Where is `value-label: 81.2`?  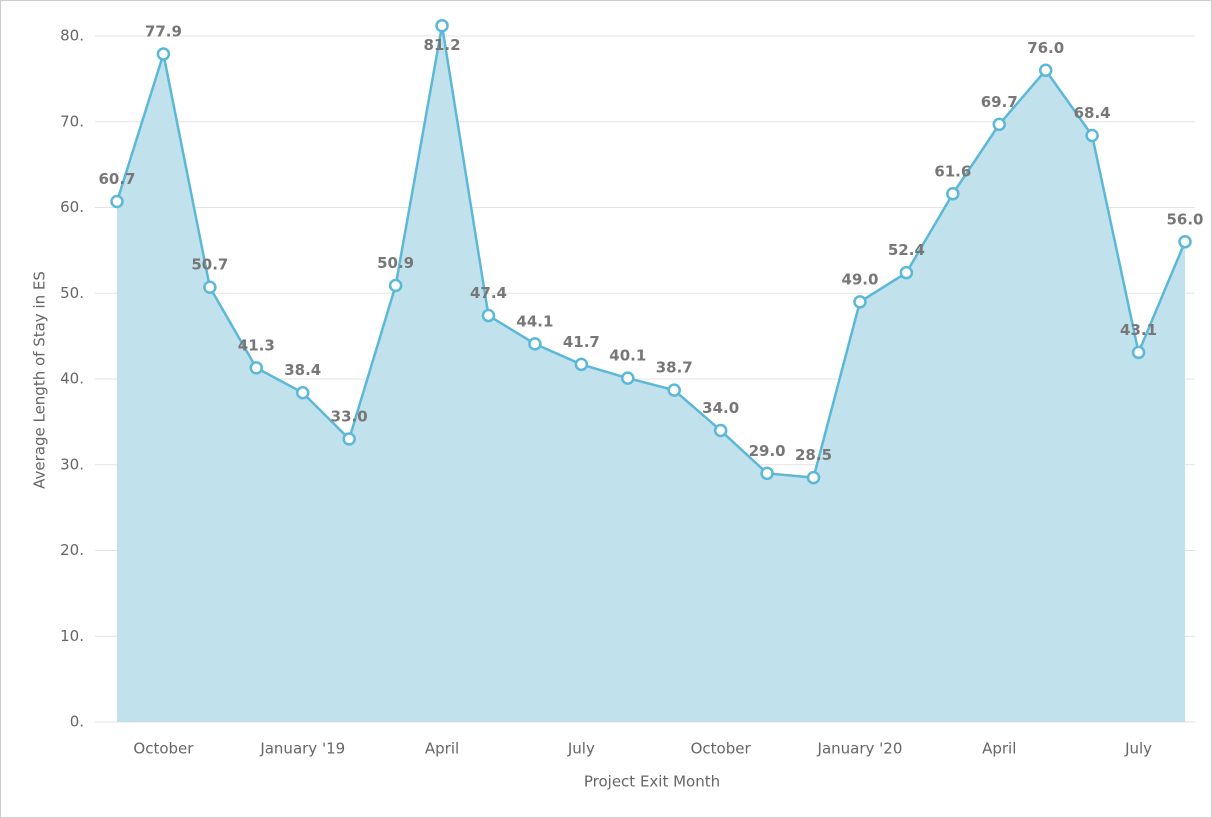 value-label: 81.2 is located at coordinates (442, 45).